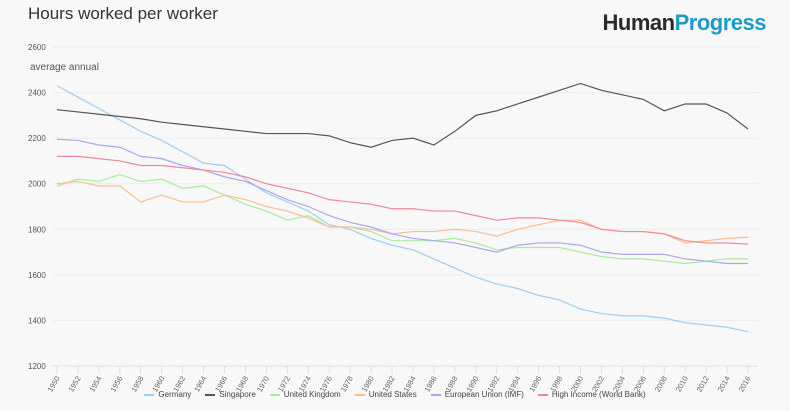 The height and width of the screenshot is (411, 790). Describe the element at coordinates (312, 394) in the screenshot. I see `legend-label: United Kingdom` at that location.